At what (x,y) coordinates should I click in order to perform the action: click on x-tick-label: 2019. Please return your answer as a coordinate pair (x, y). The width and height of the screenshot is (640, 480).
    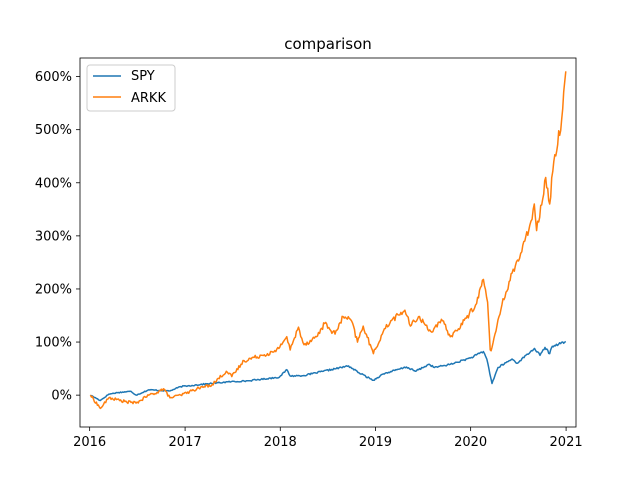
    Looking at the image, I should click on (375, 442).